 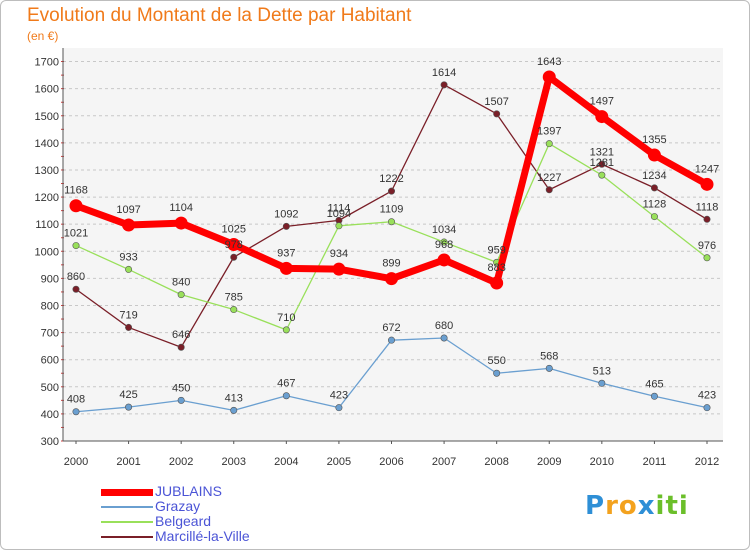 I want to click on data-label: 1092, so click(x=286, y=214).